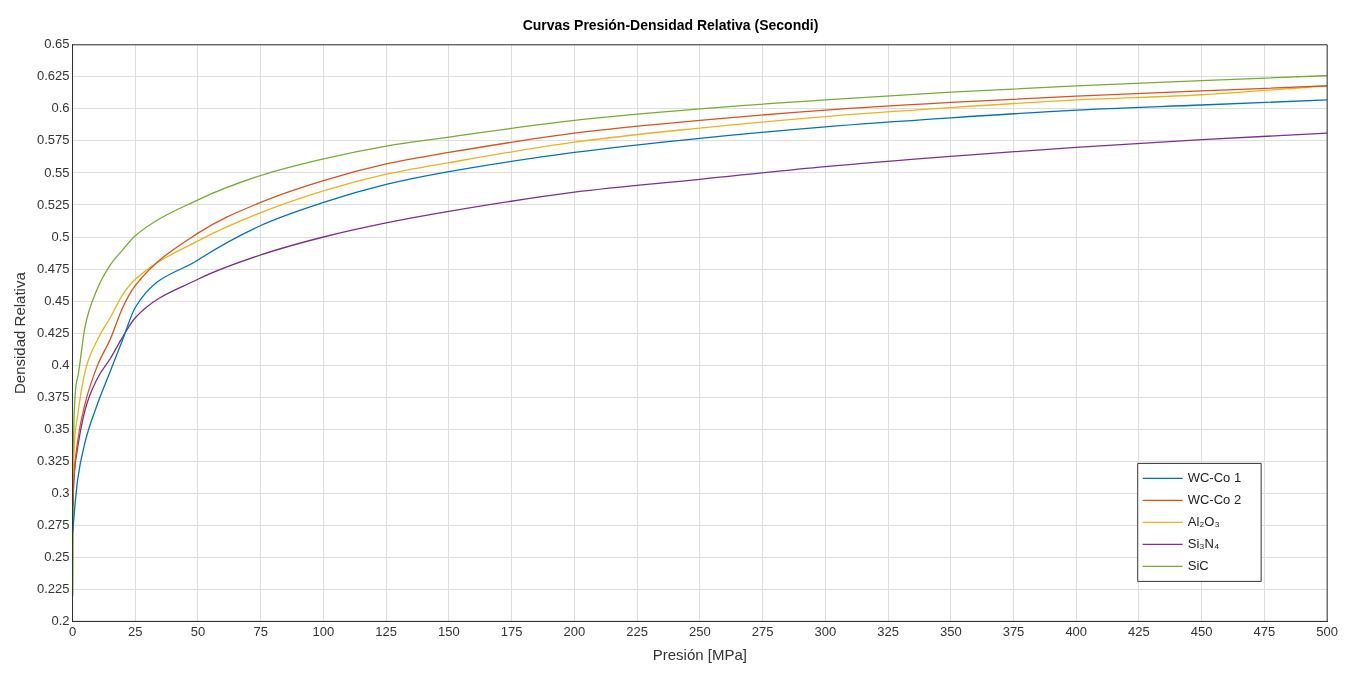 This screenshot has height=677, width=1349. I want to click on y-tick-label: 0.6, so click(60, 108).